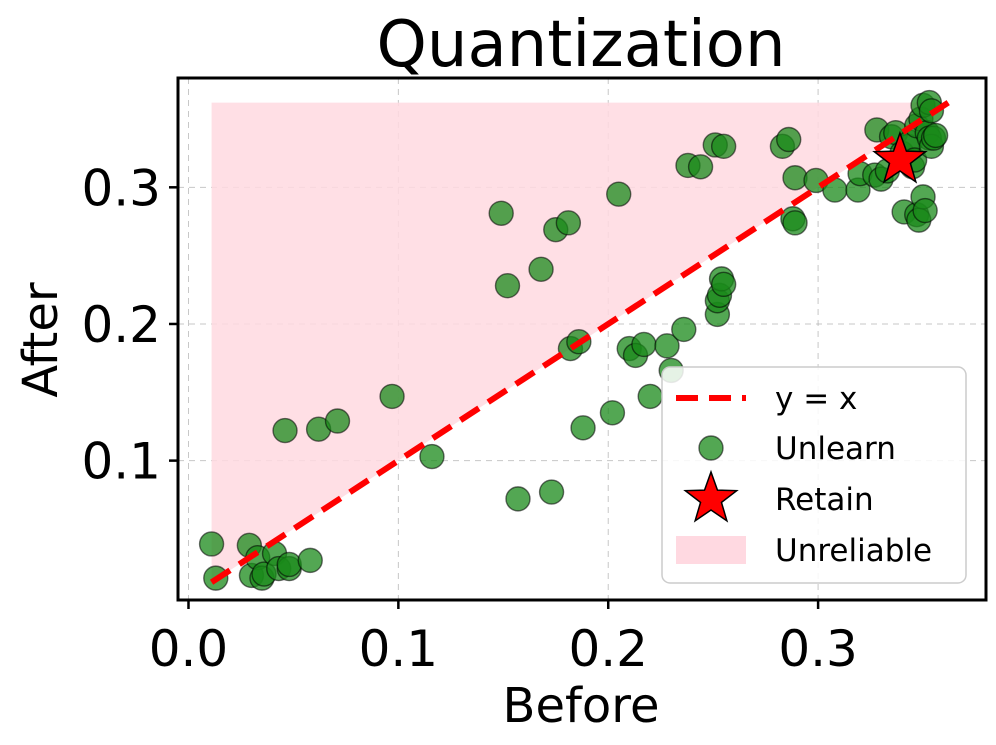  Describe the element at coordinates (121, 325) in the screenshot. I see `y-tick-label: 0.2` at that location.